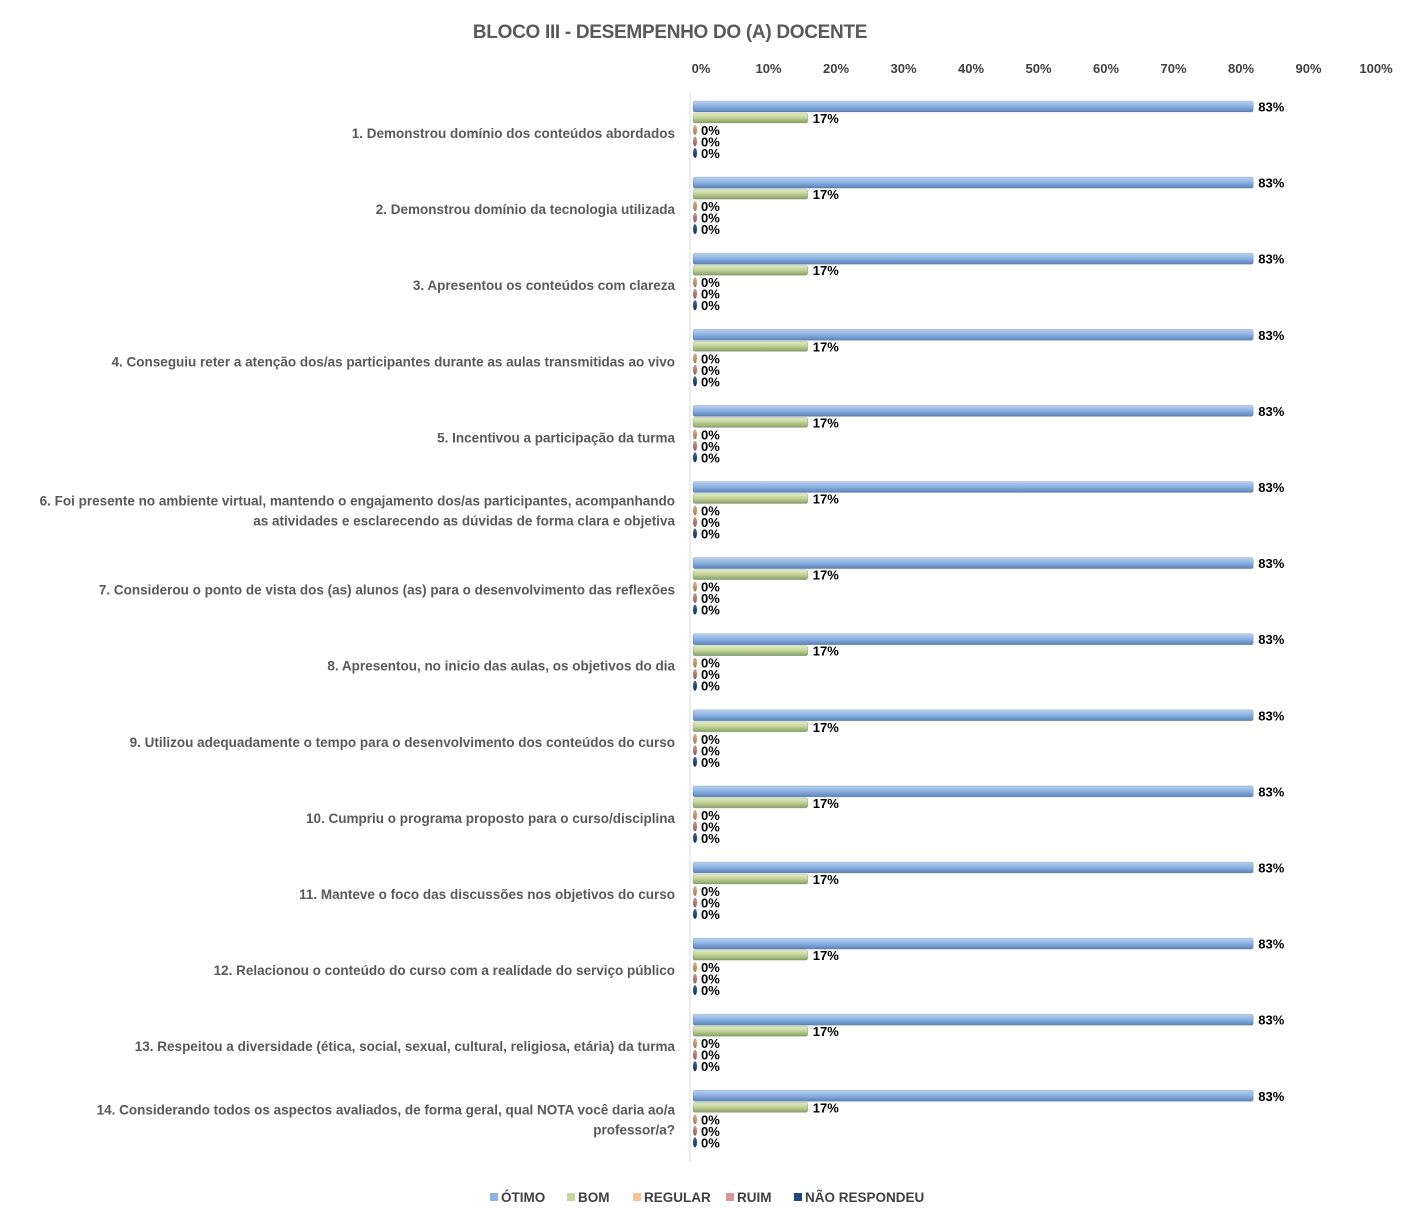  Describe the element at coordinates (556, 437) in the screenshot. I see `category-label: 5. Incentivou a participação da turma` at that location.